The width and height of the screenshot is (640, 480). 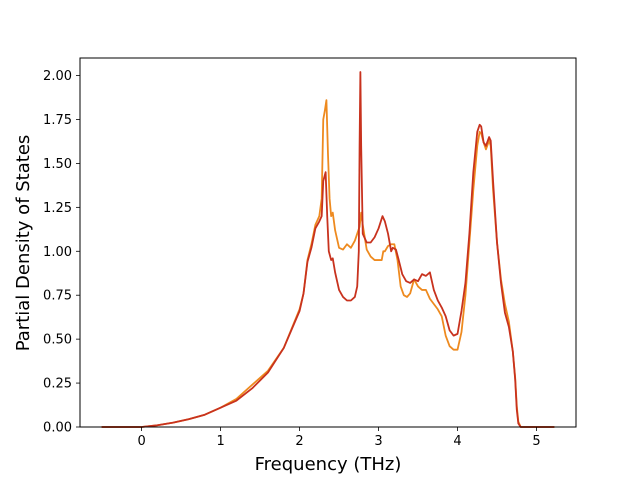 What do you see at coordinates (57, 120) in the screenshot?
I see `y-tick-label: 1.75` at bounding box center [57, 120].